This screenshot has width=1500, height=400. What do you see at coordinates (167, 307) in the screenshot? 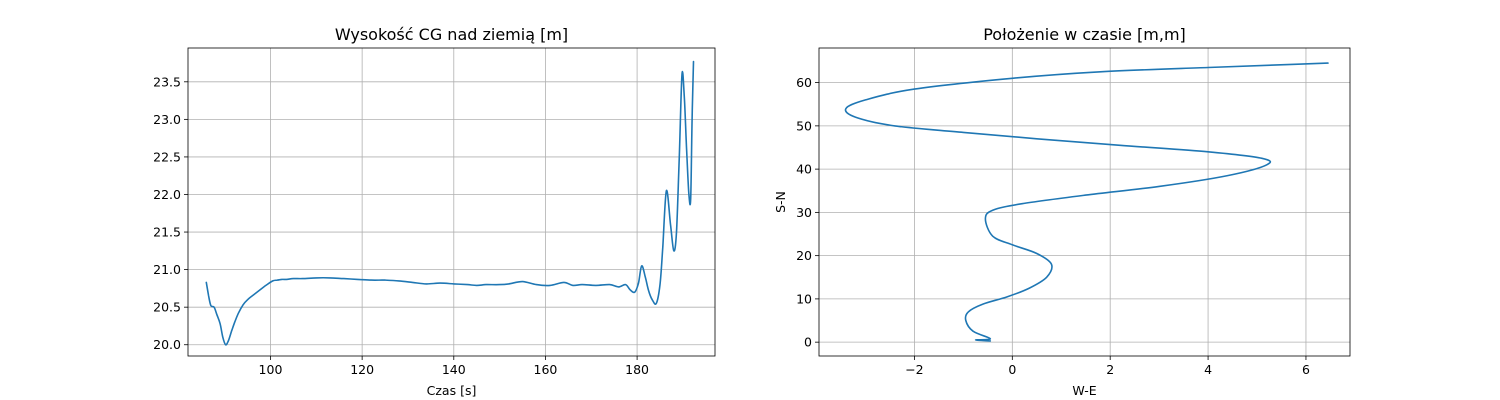
I see `y-tick-label: 20.5` at bounding box center [167, 307].